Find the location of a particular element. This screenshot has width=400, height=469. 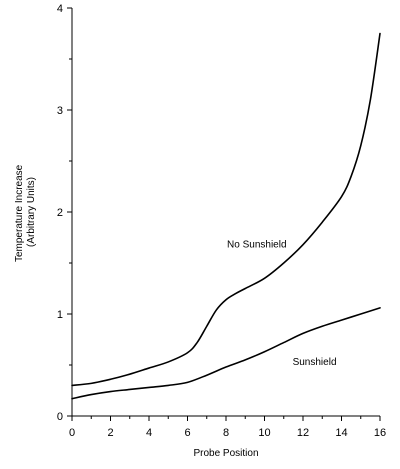

annotation-no-sunshield: No Sunshield is located at coordinates (256, 245).